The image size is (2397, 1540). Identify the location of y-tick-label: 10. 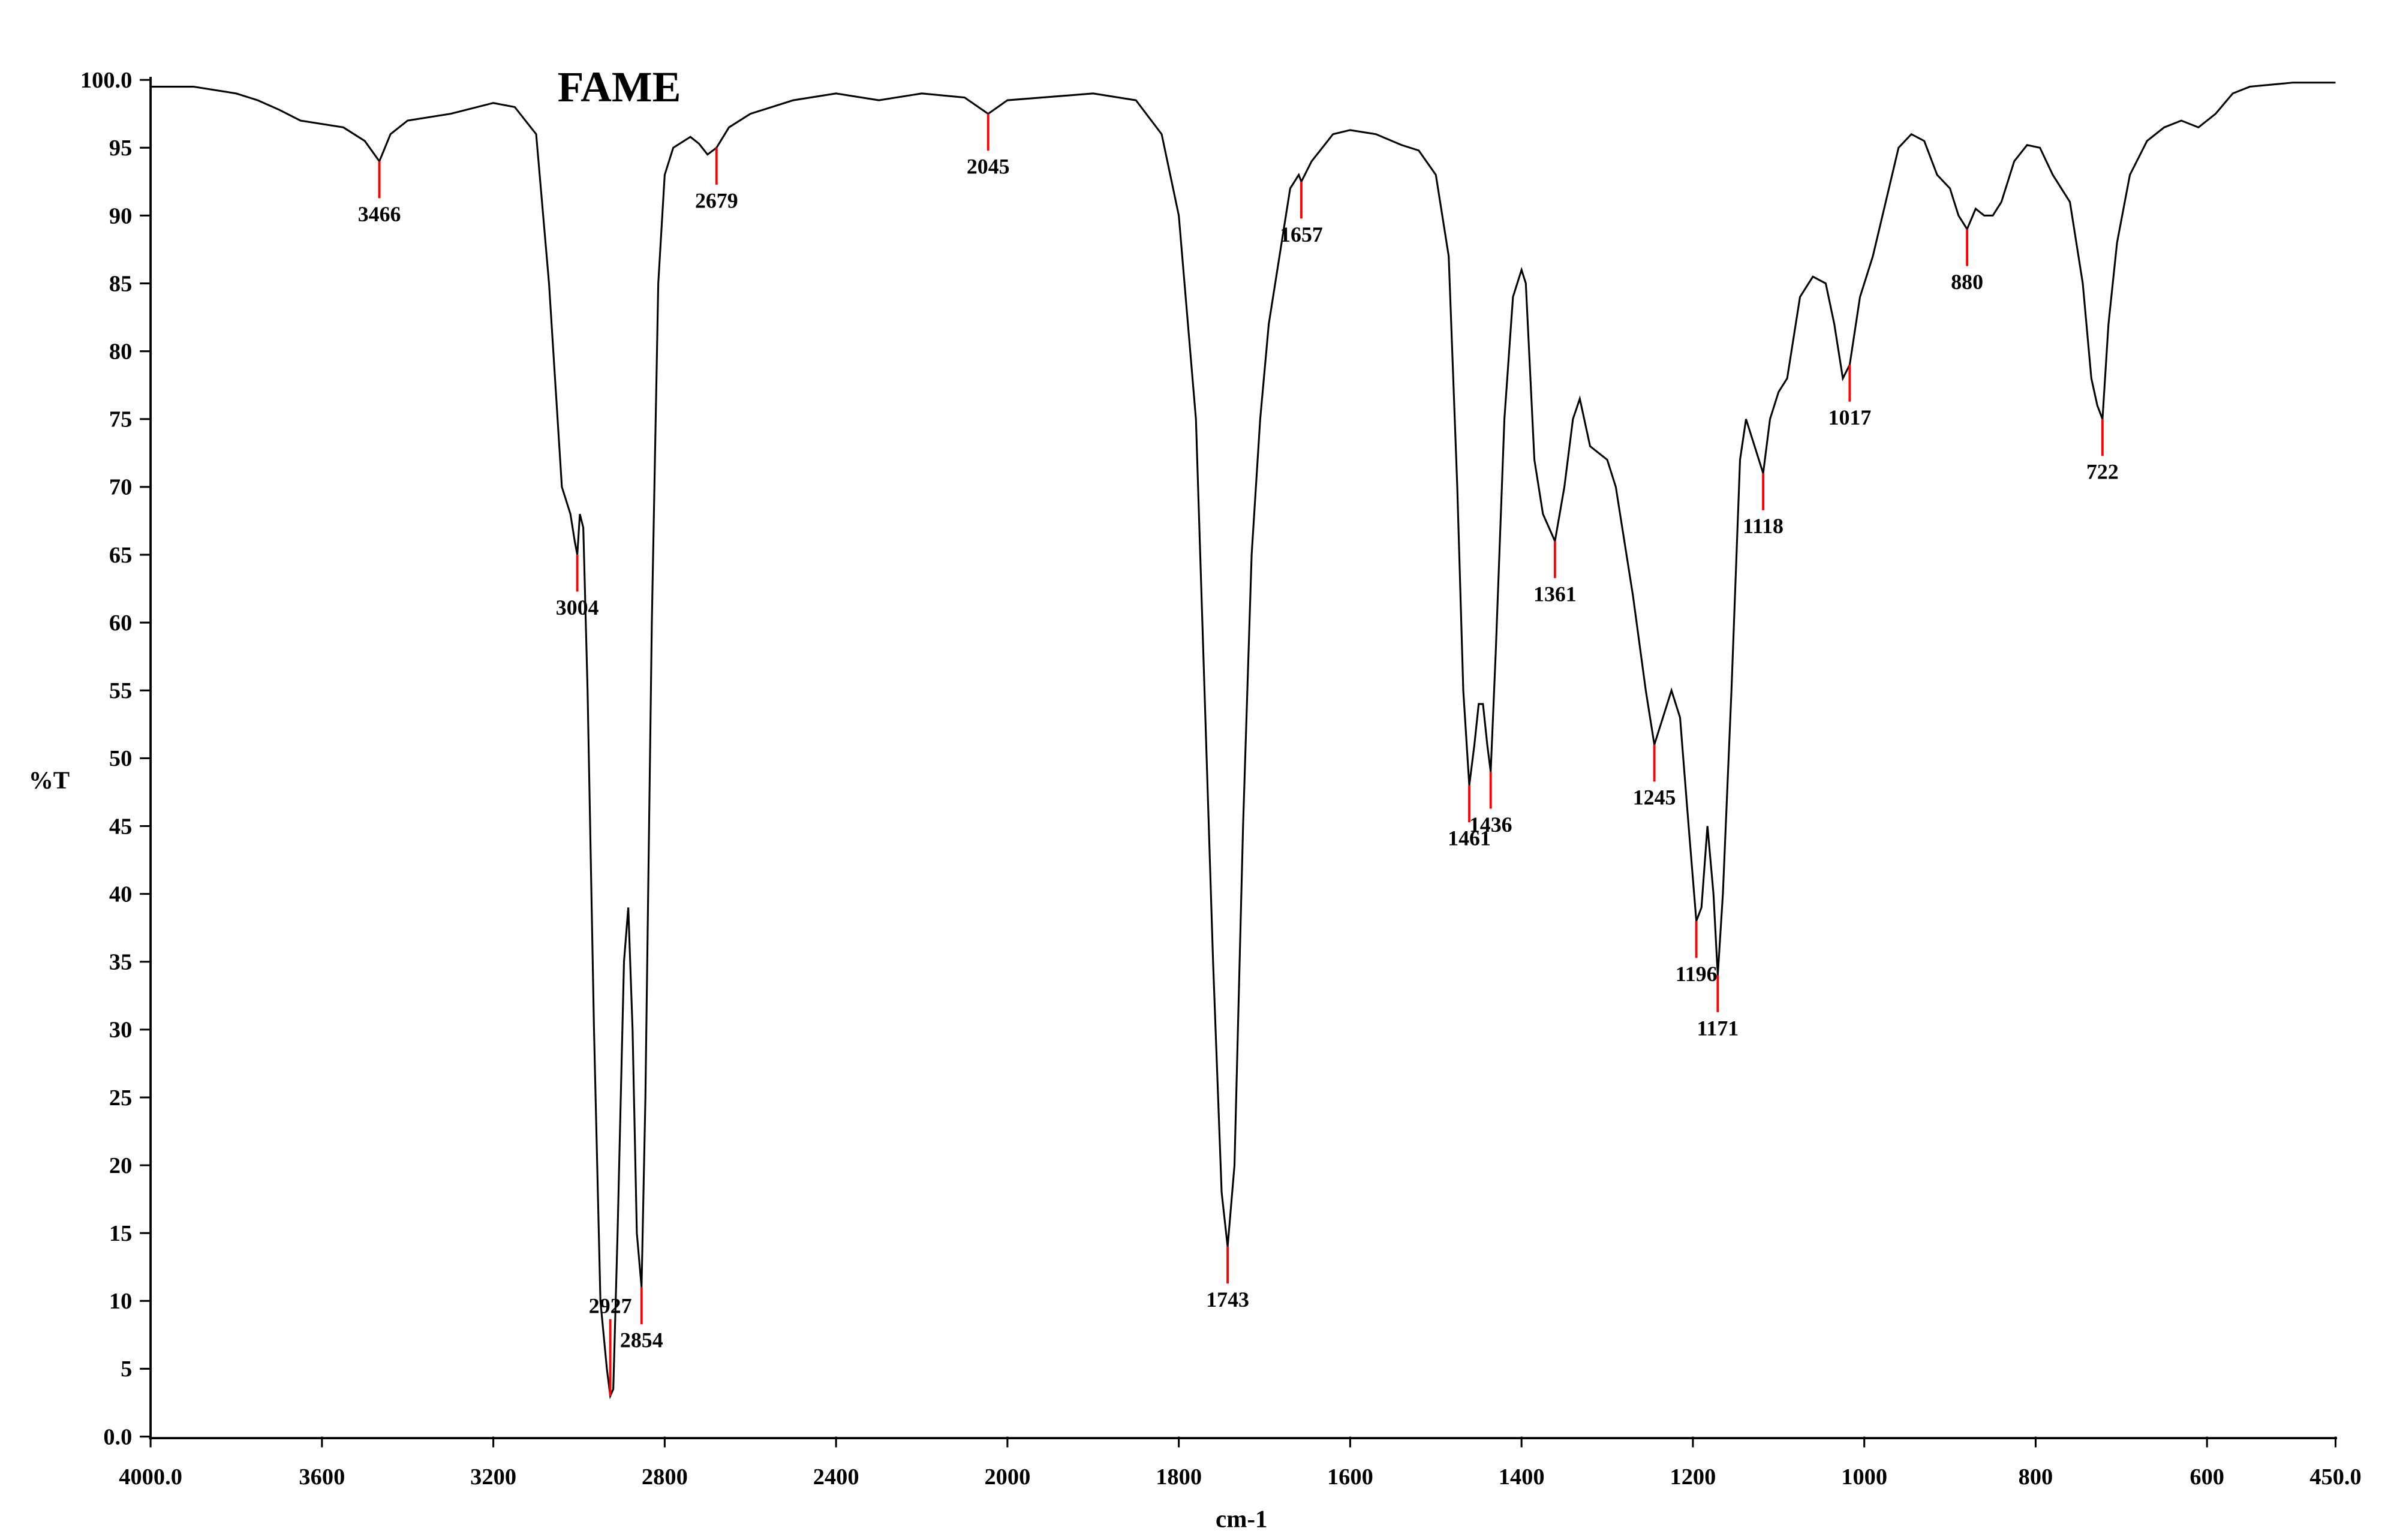
(120, 1301).